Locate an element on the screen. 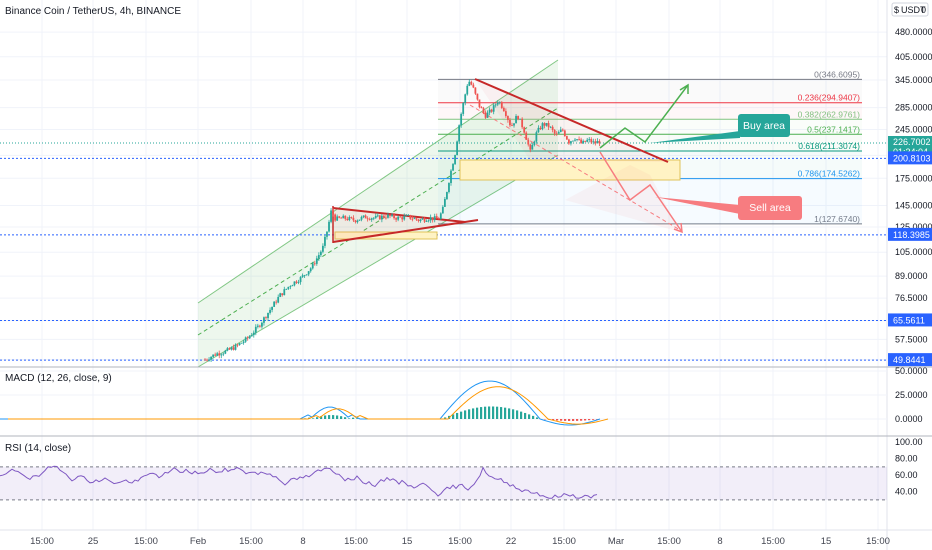  support-box is located at coordinates (570, 170).